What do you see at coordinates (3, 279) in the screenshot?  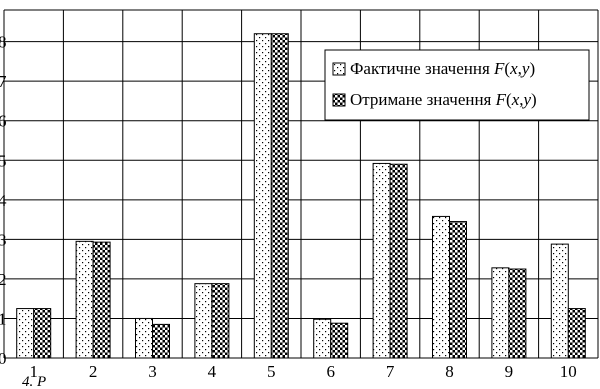 I see `y-tick-label-2: 2` at bounding box center [3, 279].